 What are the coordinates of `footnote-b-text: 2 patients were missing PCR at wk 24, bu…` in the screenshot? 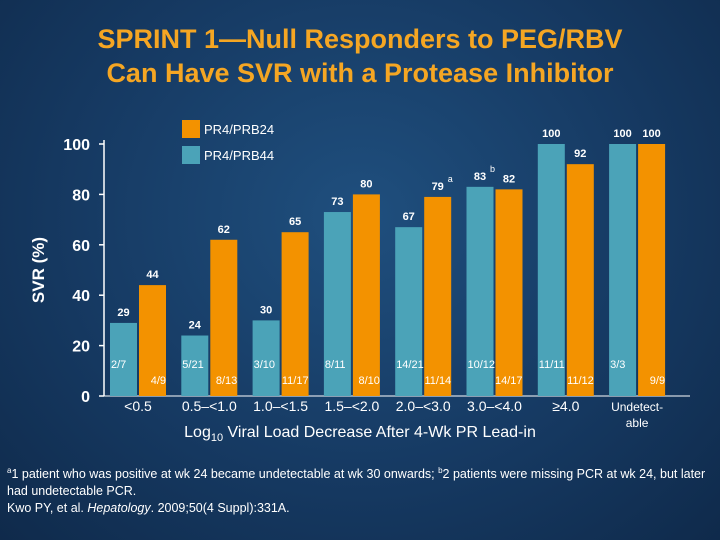 It's located at (356, 483).